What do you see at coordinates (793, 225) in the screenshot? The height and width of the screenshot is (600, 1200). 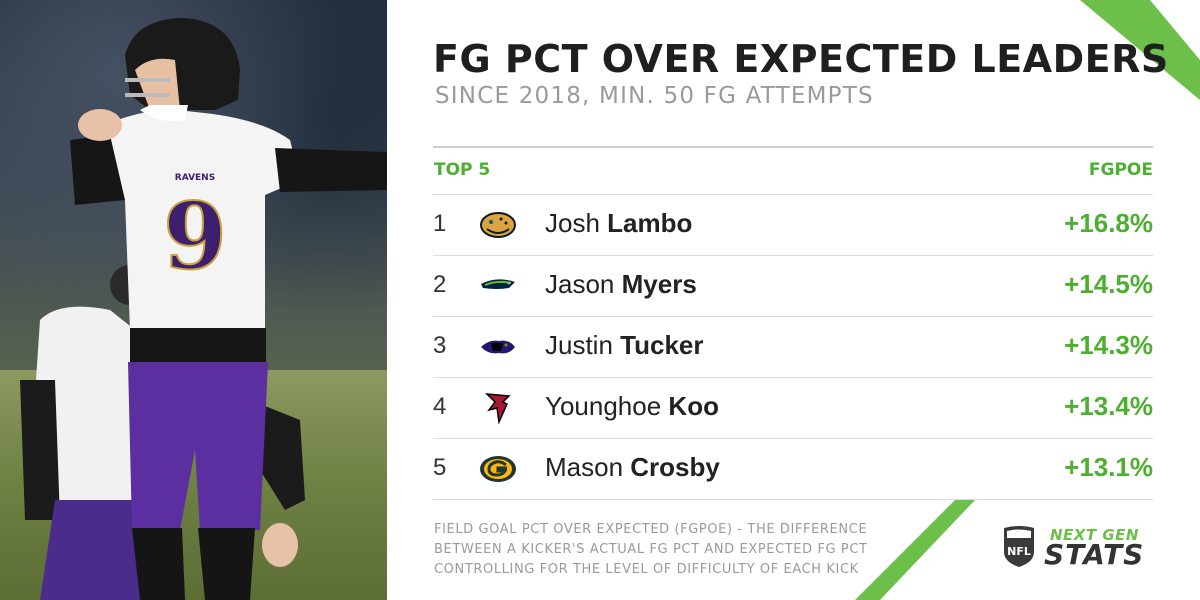 I see `table-row: 1 Josh Lambo +16.8%` at bounding box center [793, 225].